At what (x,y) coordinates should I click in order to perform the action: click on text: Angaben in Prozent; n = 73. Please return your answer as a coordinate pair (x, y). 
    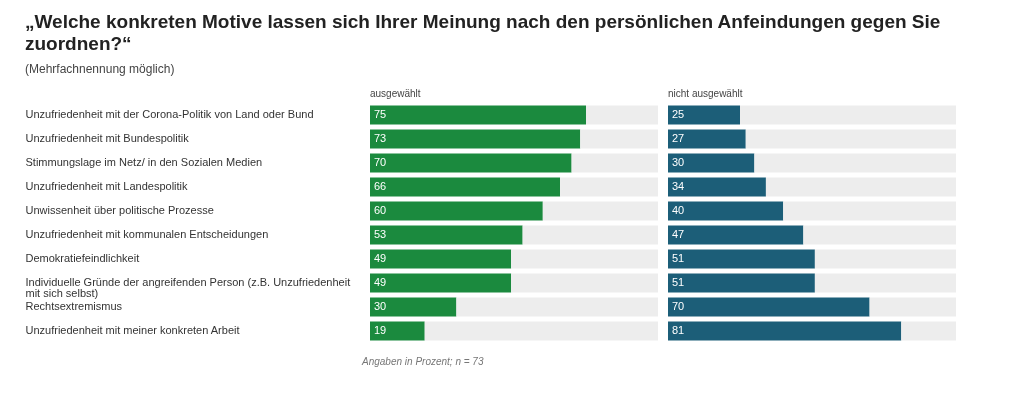
    Looking at the image, I should click on (422, 361).